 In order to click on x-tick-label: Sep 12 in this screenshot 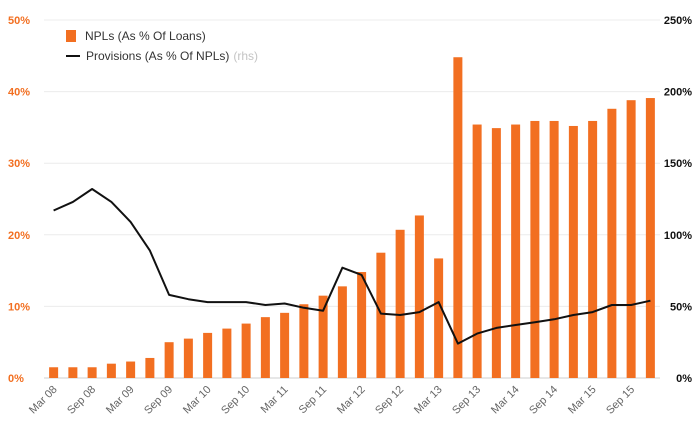, I will do `click(389, 400)`.